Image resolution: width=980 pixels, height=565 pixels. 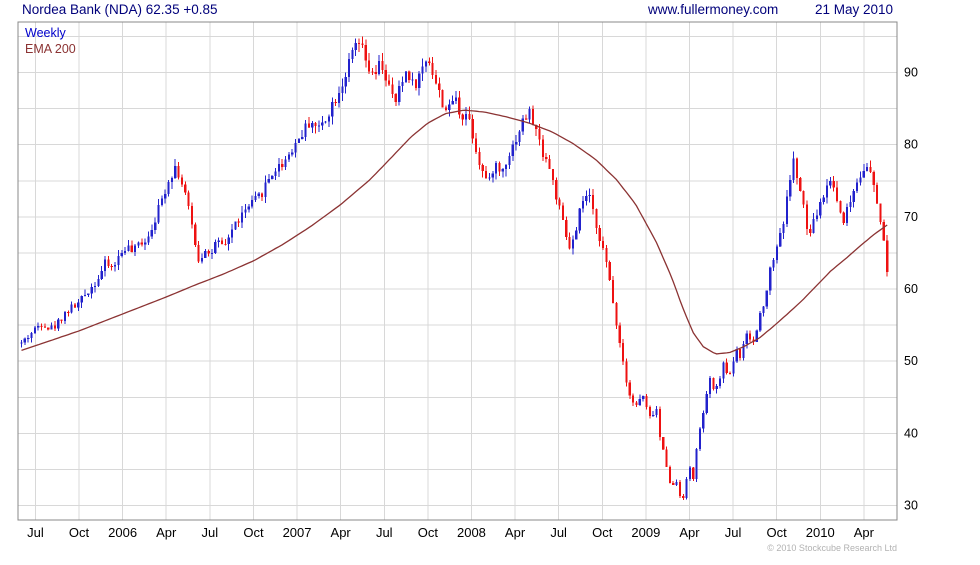 I want to click on y-tick-label: 80, so click(x=911, y=145).